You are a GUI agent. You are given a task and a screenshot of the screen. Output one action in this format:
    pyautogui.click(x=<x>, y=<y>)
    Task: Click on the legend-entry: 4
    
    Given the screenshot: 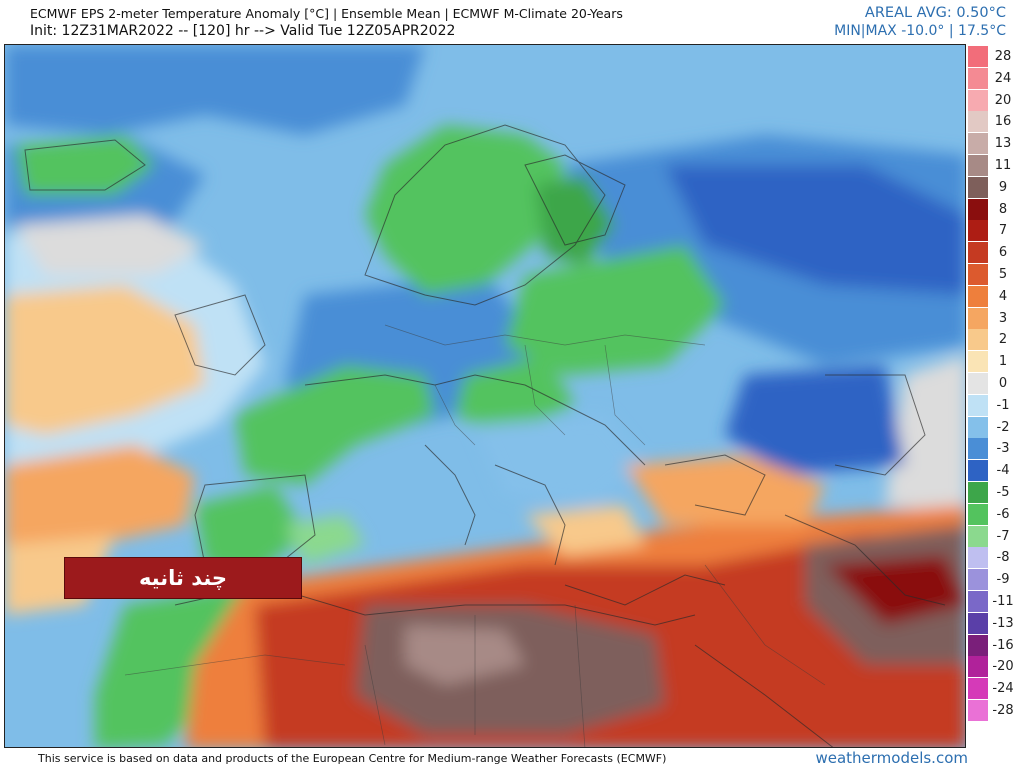 What is the action you would take?
    pyautogui.click(x=993, y=296)
    